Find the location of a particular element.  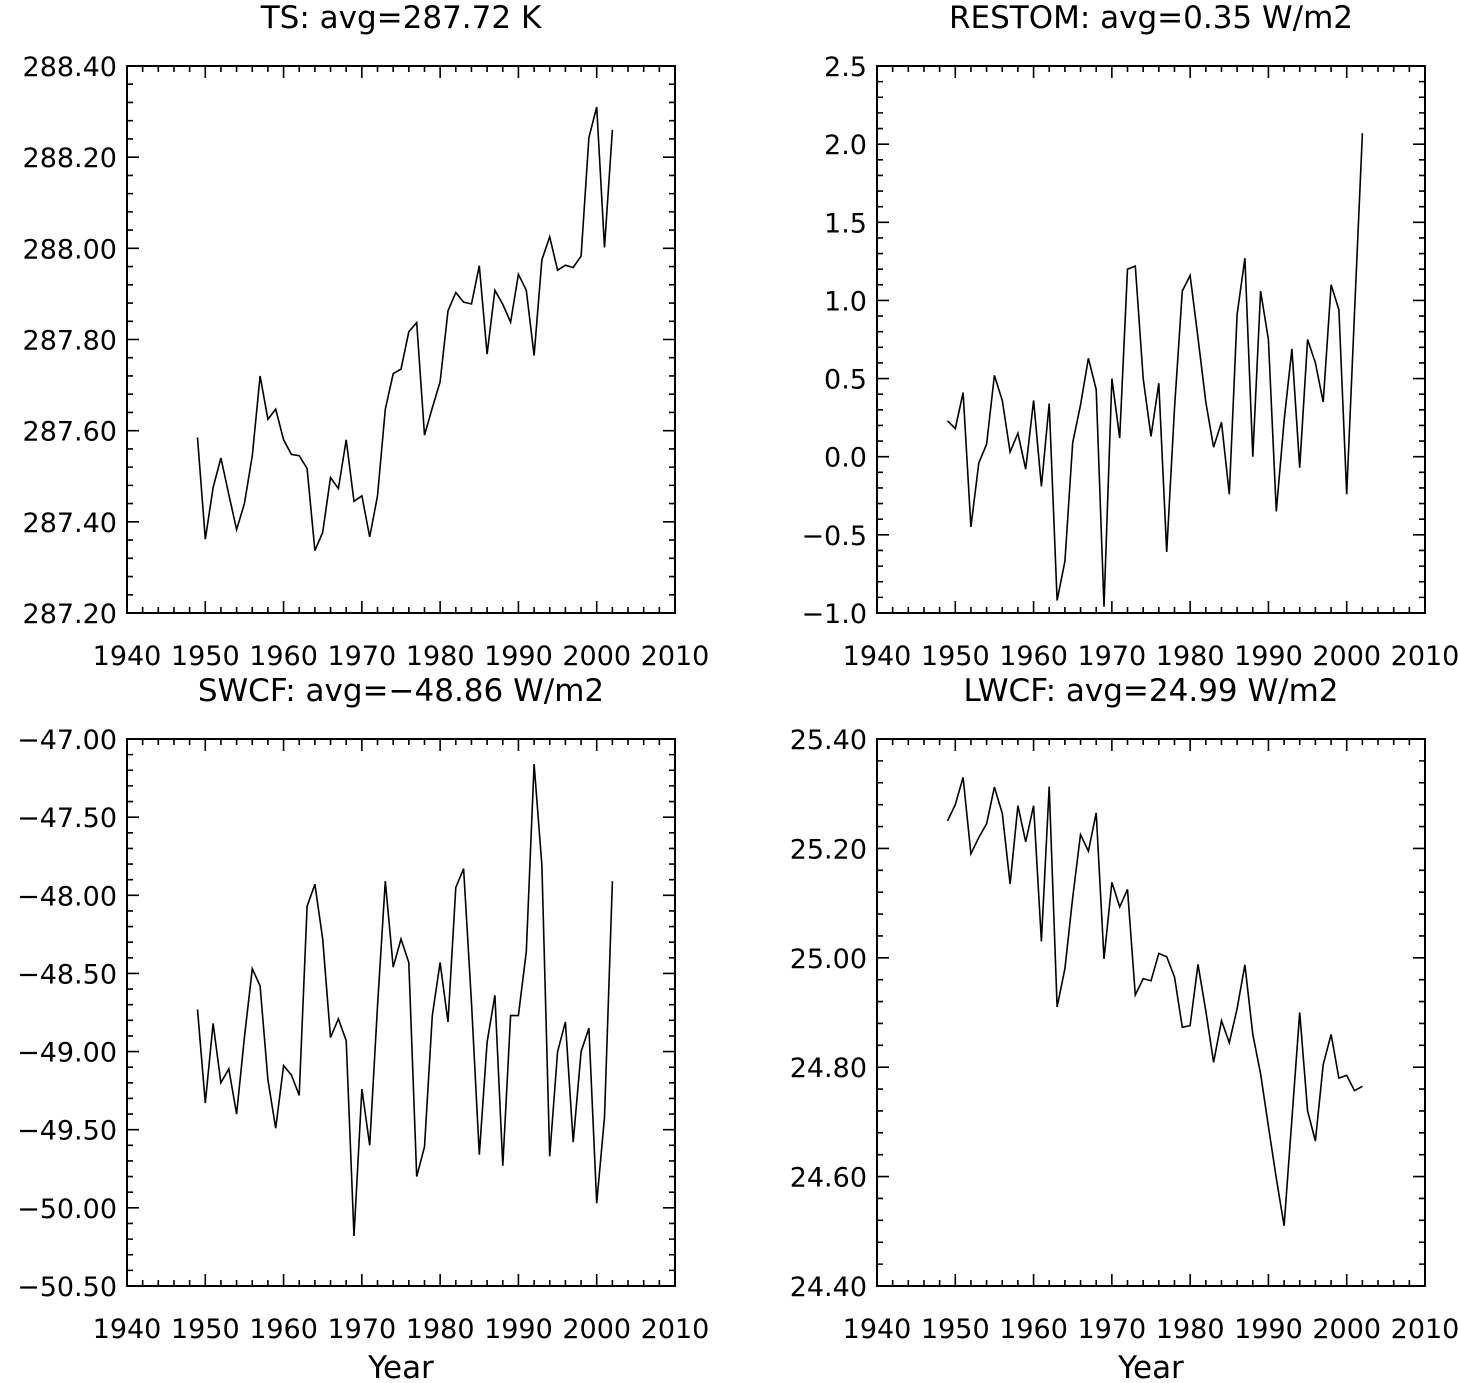

swcf-plot-frame is located at coordinates (401, 1012).